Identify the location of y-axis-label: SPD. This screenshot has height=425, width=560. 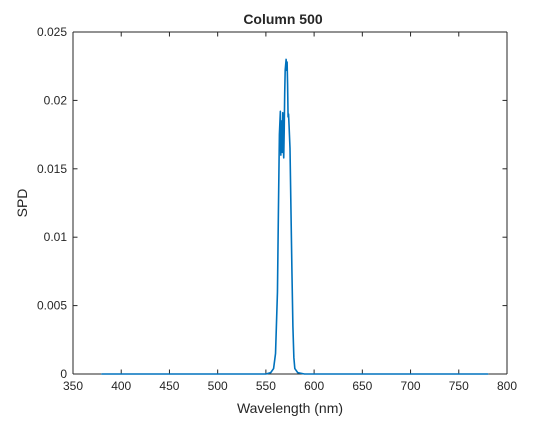
(22, 203).